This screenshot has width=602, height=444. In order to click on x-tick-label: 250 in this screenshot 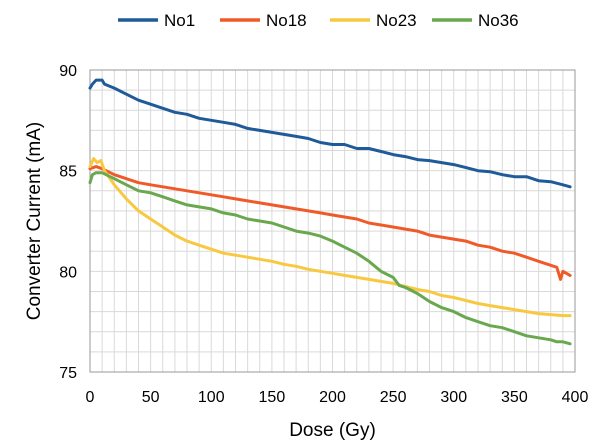, I will do `click(393, 397)`.